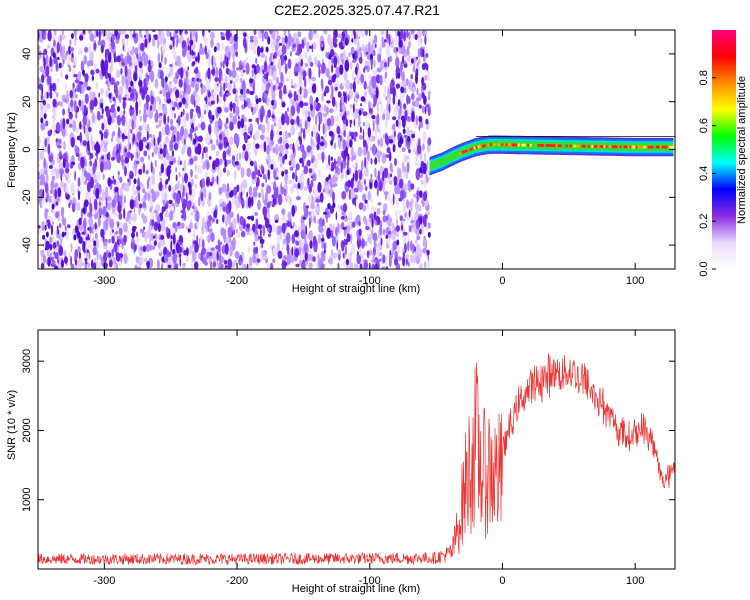  What do you see at coordinates (27, 361) in the screenshot?
I see `y-tick-label: 3000` at bounding box center [27, 361].